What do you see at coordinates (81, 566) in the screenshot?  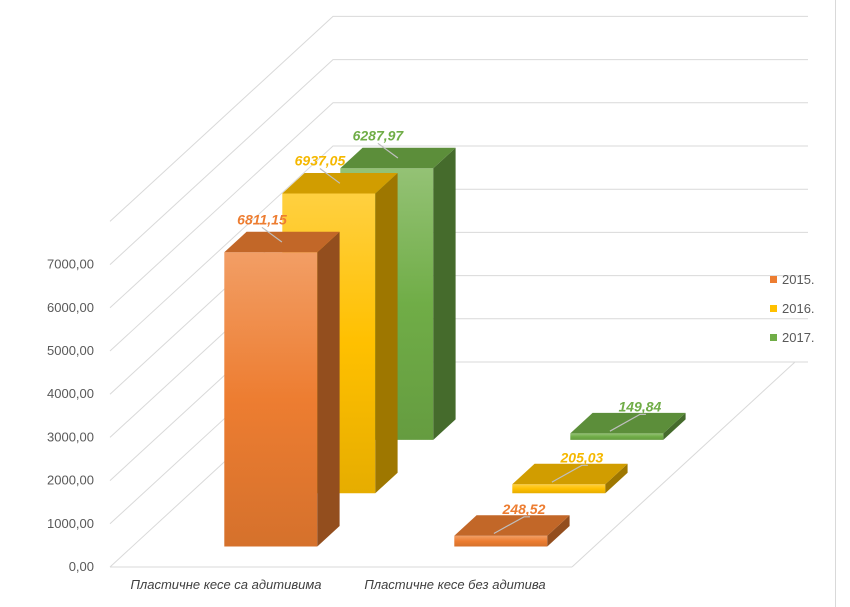 I see `y-tick-label: 0,00` at bounding box center [81, 566].